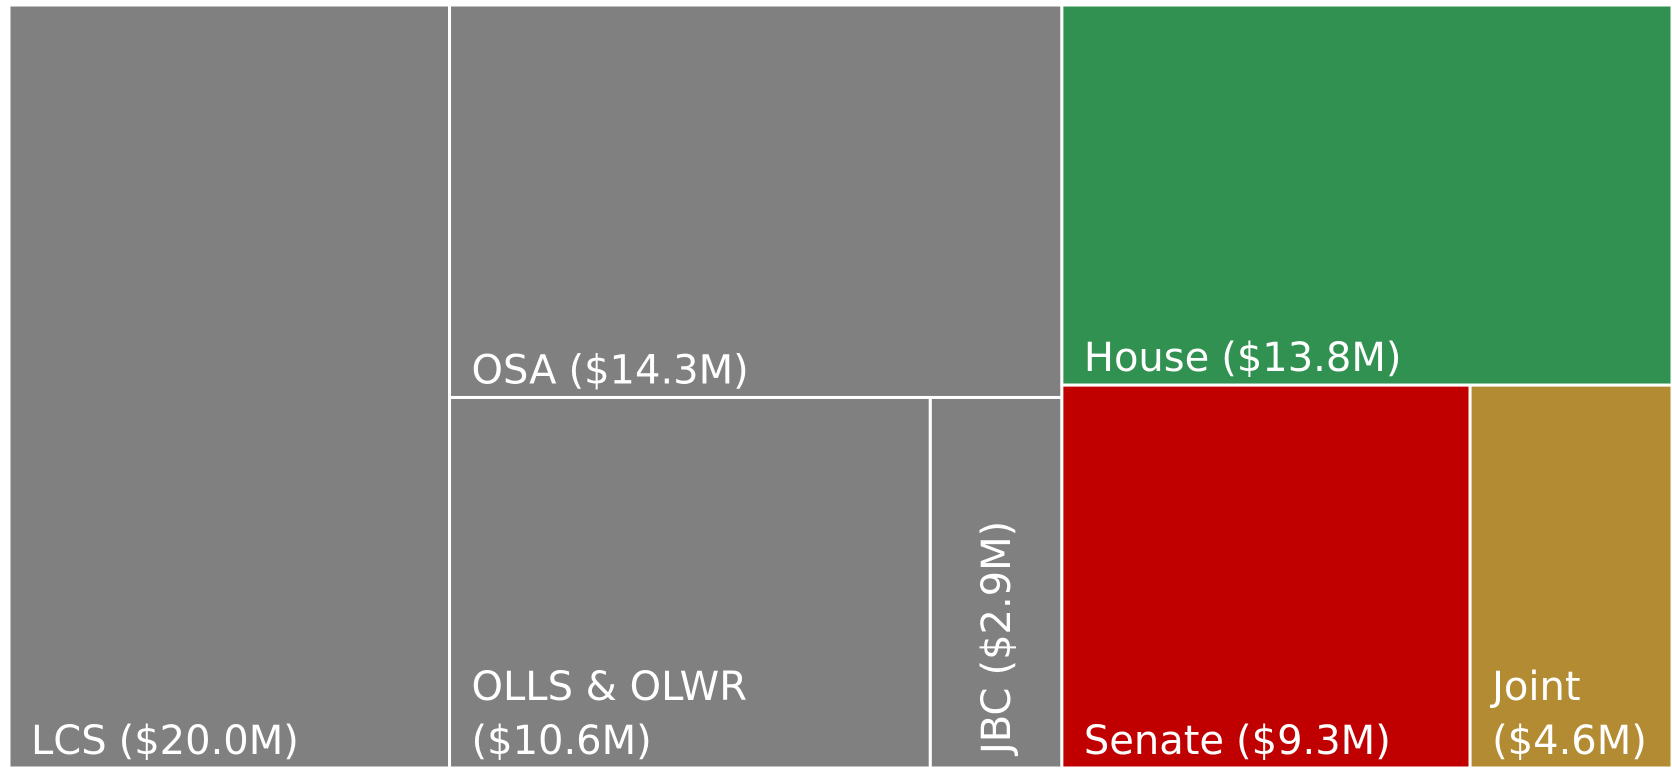 This screenshot has height=768, width=1672. What do you see at coordinates (997, 598) in the screenshot?
I see `value-label: ($2.9M)` at bounding box center [997, 598].